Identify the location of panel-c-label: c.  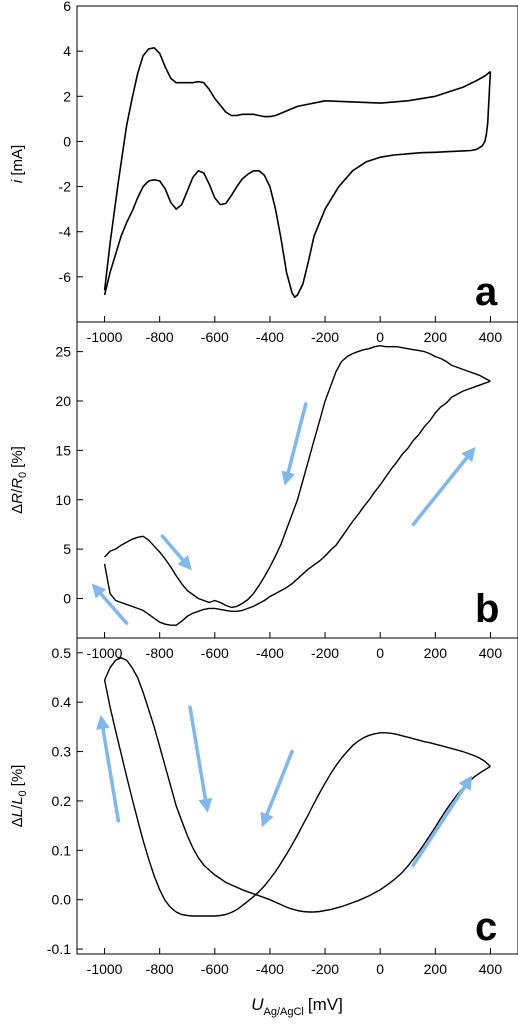
(486, 927).